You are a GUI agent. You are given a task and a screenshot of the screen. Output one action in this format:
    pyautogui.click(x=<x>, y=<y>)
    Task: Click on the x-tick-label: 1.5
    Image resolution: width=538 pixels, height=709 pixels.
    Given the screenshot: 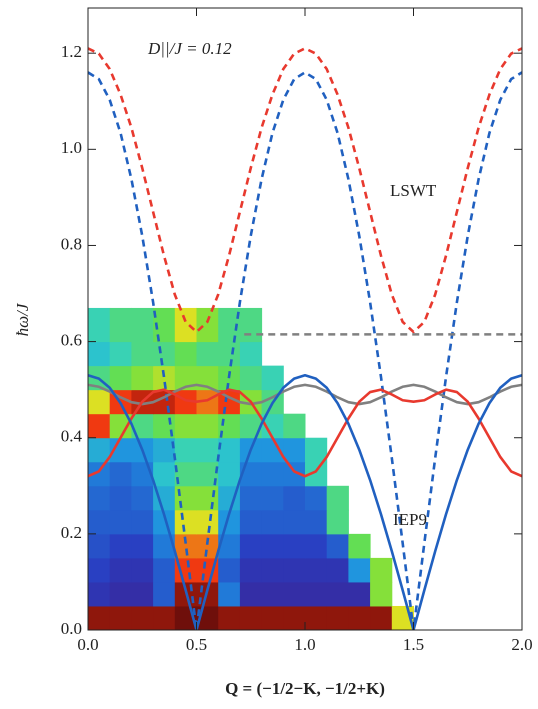 What is the action you would take?
    pyautogui.click(x=413, y=644)
    